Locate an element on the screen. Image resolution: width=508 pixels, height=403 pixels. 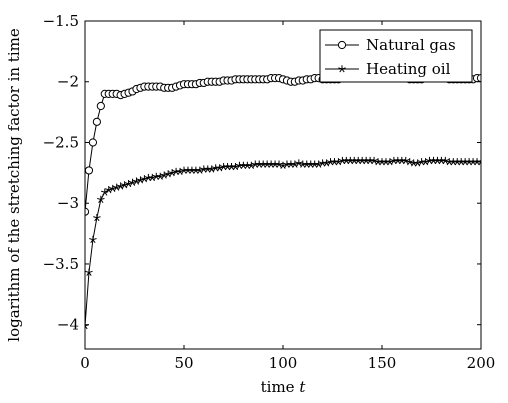
legend-marker-star-icon is located at coordinates (342, 69).